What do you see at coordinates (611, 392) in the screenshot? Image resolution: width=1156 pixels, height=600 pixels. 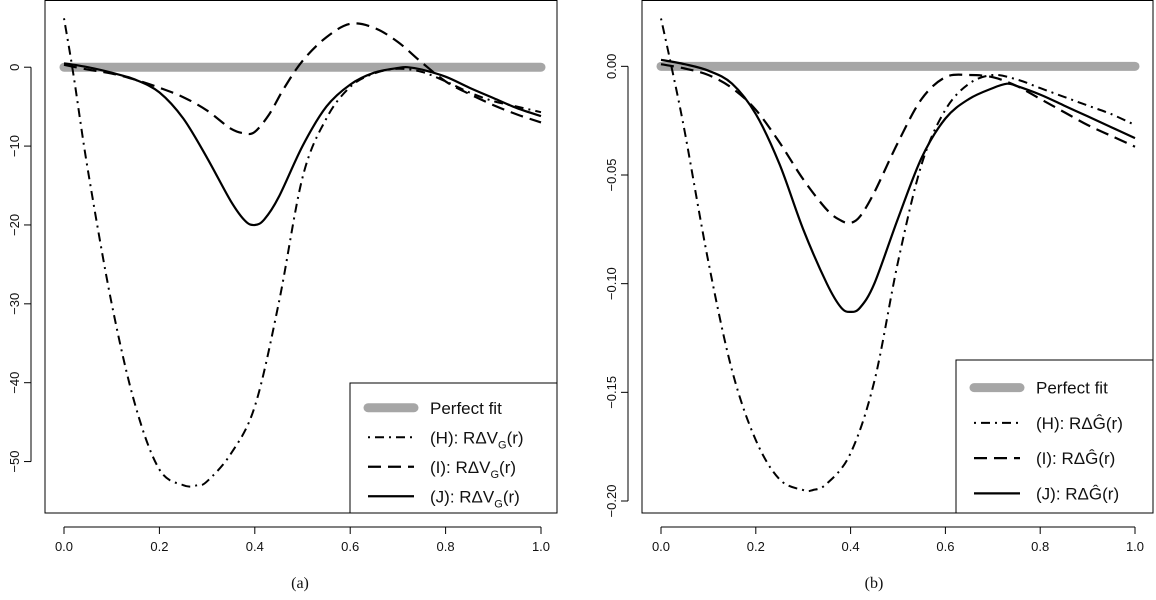 I see `y-tick-label: −0.15` at bounding box center [611, 392].